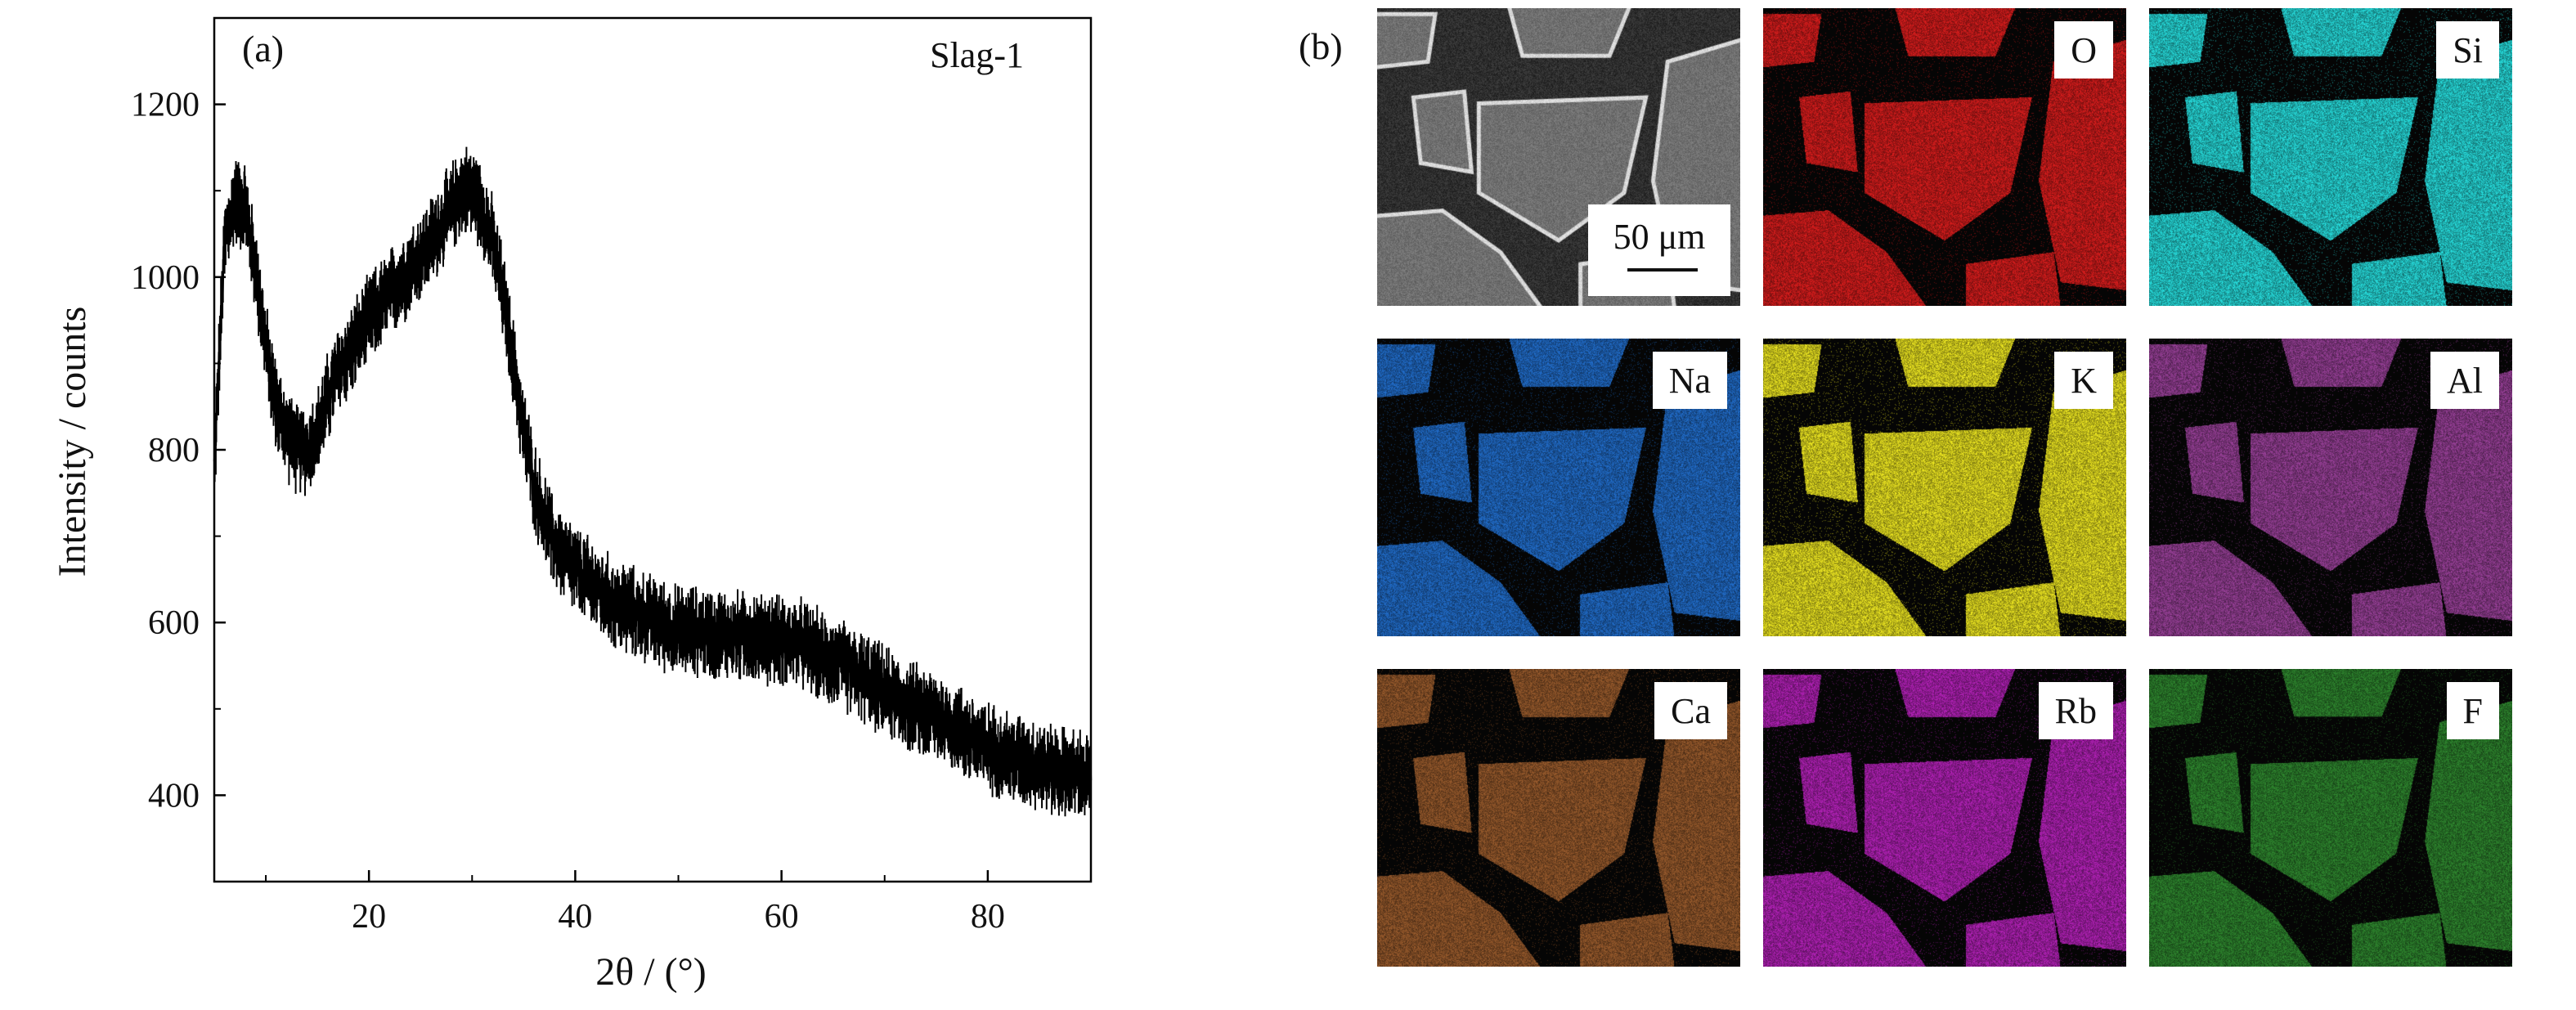  Describe the element at coordinates (2330, 157) in the screenshot. I see `eds-map-tile-si: Si` at that location.